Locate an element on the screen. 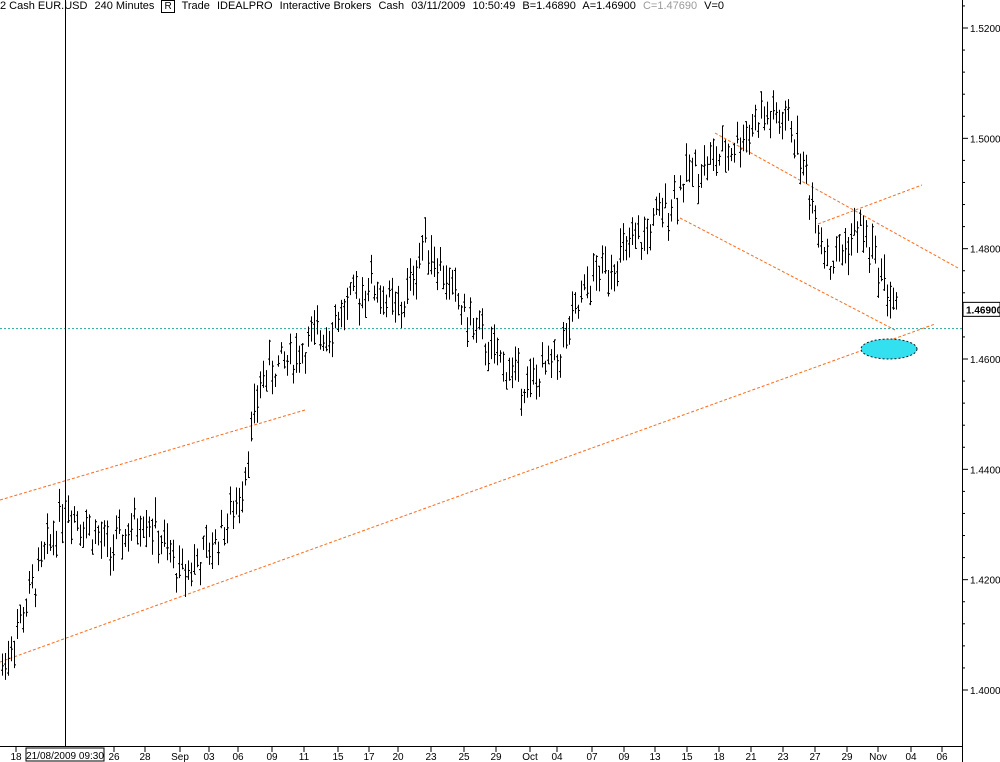 The image size is (1000, 762). current-price-label: 1.46900 is located at coordinates (983, 310).